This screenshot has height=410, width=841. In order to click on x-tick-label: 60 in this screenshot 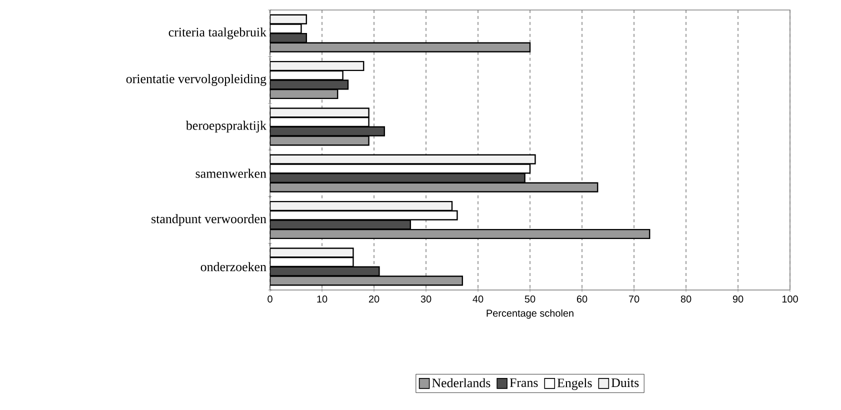, I will do `click(582, 299)`.